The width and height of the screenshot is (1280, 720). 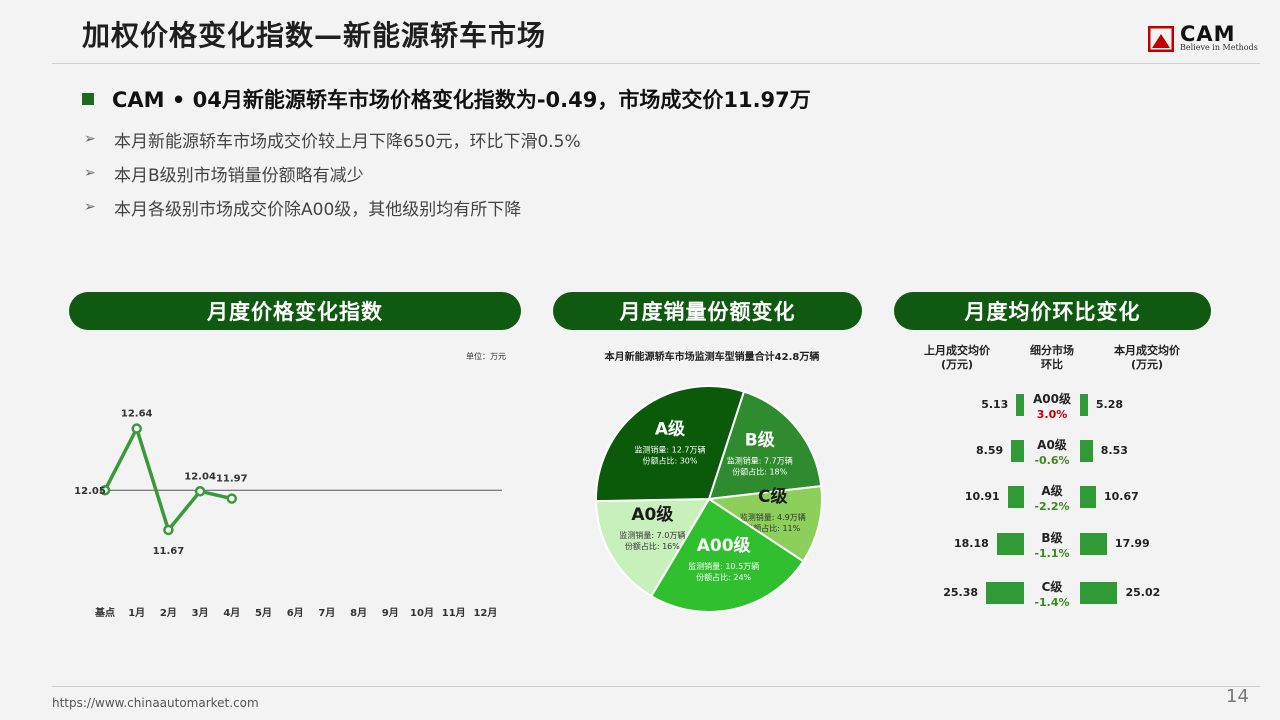 What do you see at coordinates (200, 613) in the screenshot?
I see `x-tick-label: 3月` at bounding box center [200, 613].